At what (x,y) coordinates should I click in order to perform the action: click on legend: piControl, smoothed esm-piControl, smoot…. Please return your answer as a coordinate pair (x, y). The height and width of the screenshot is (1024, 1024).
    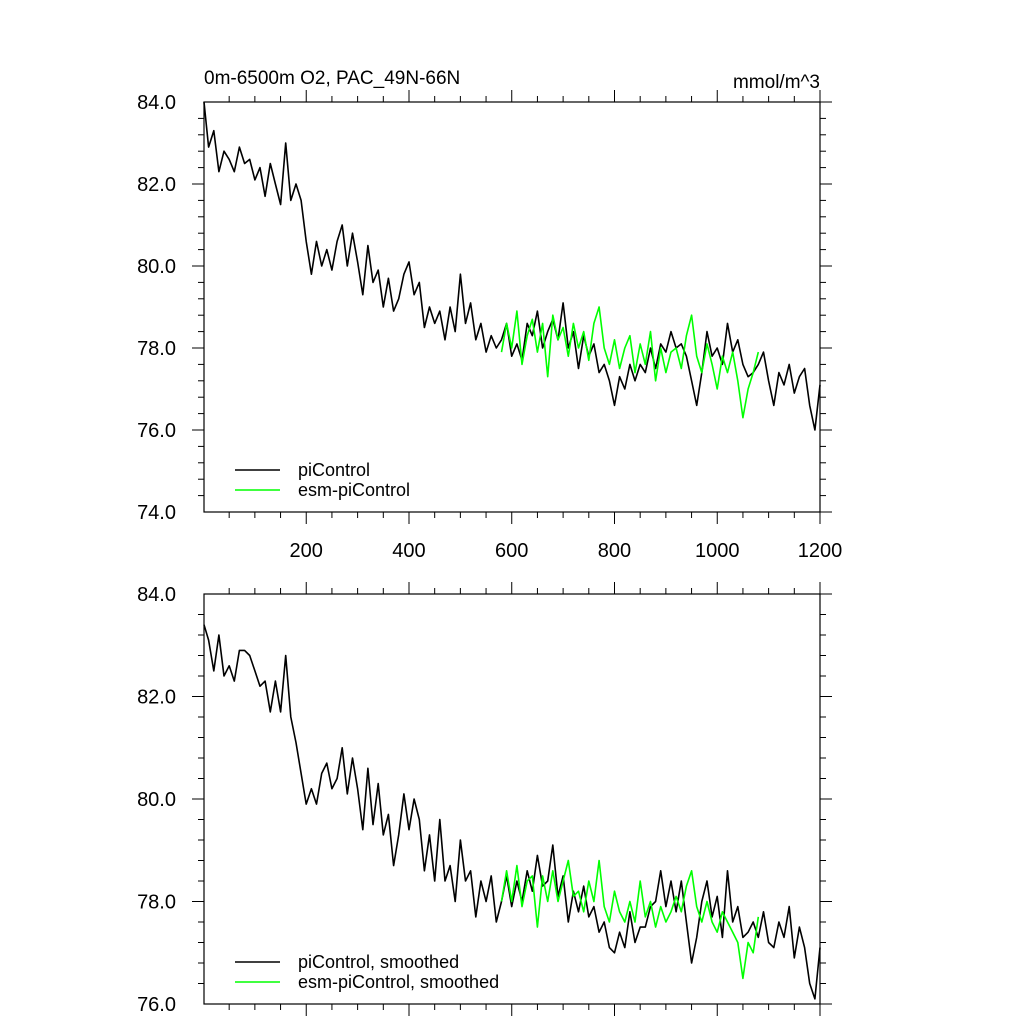
    Looking at the image, I should click on (367, 972).